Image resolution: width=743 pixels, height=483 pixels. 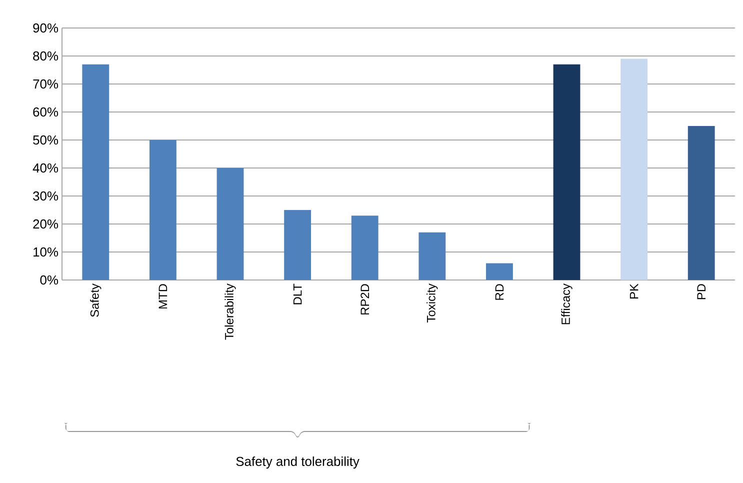 What do you see at coordinates (45, 140) in the screenshot?
I see `y-tick-label: 50%` at bounding box center [45, 140].